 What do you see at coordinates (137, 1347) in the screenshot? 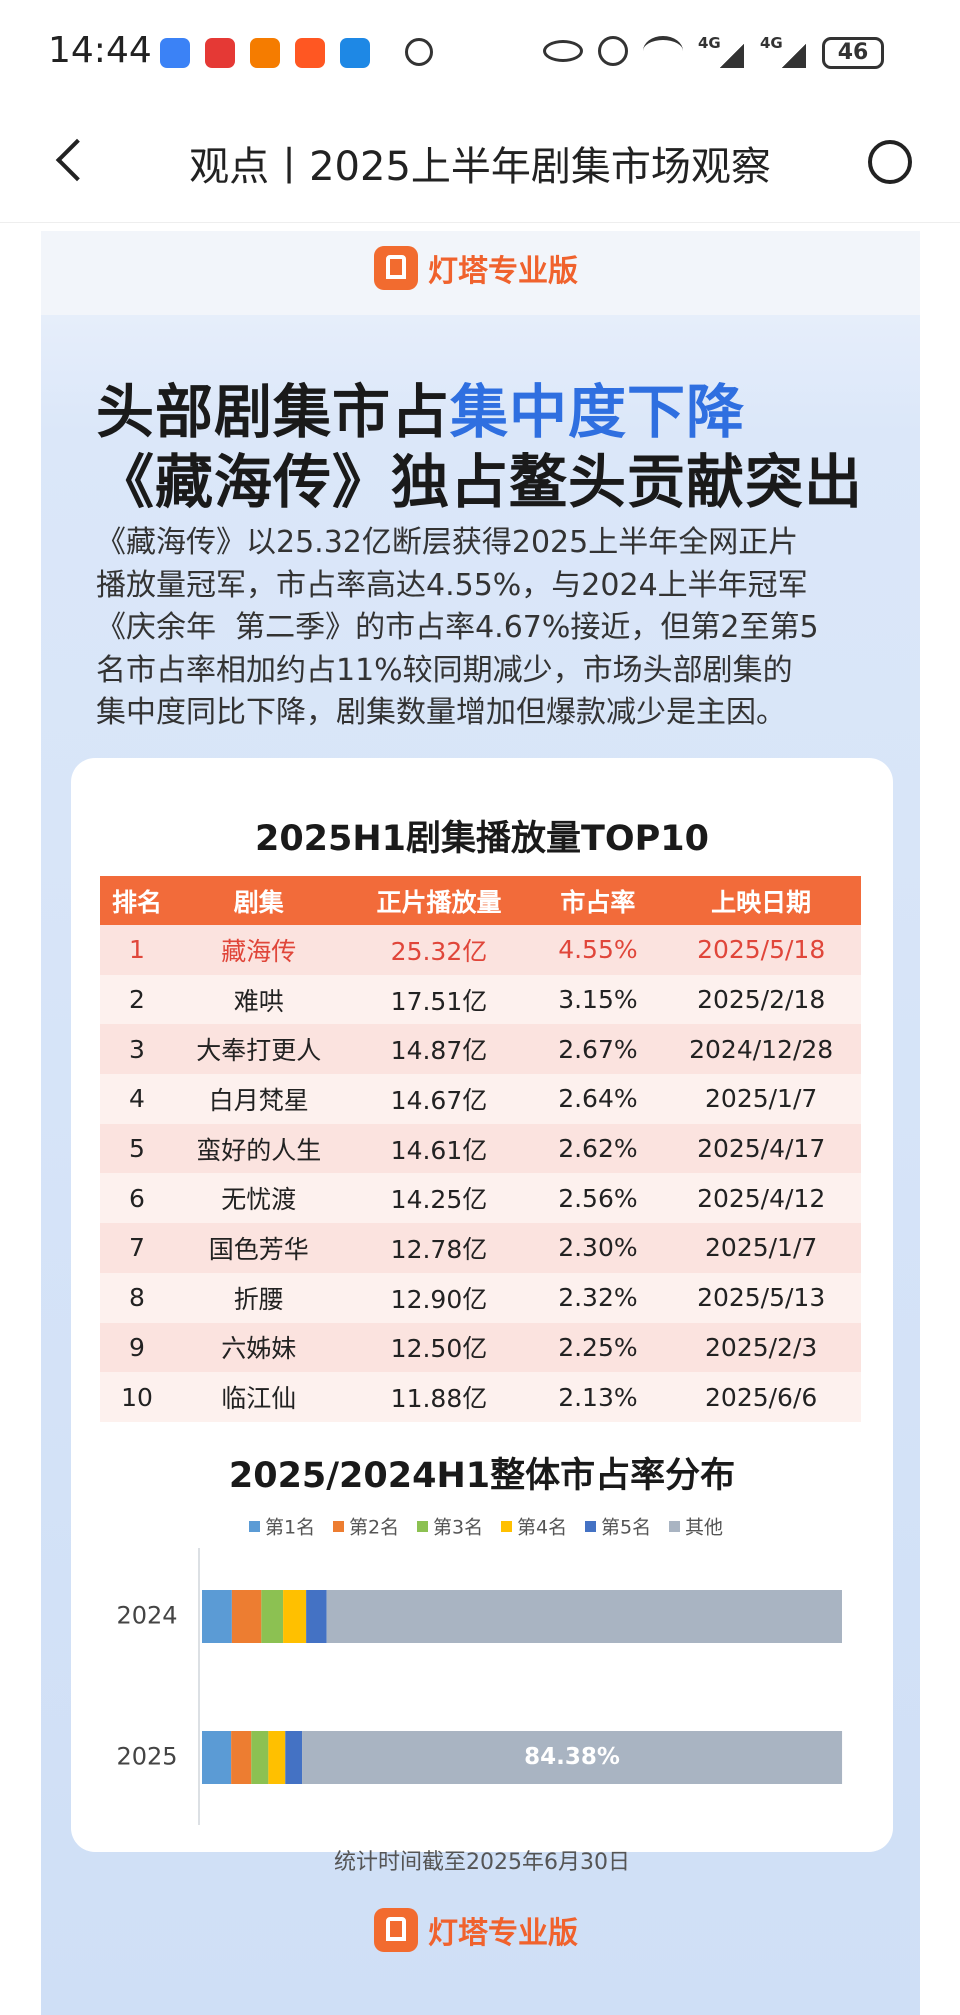
I see `table-cell: 9` at bounding box center [137, 1347].